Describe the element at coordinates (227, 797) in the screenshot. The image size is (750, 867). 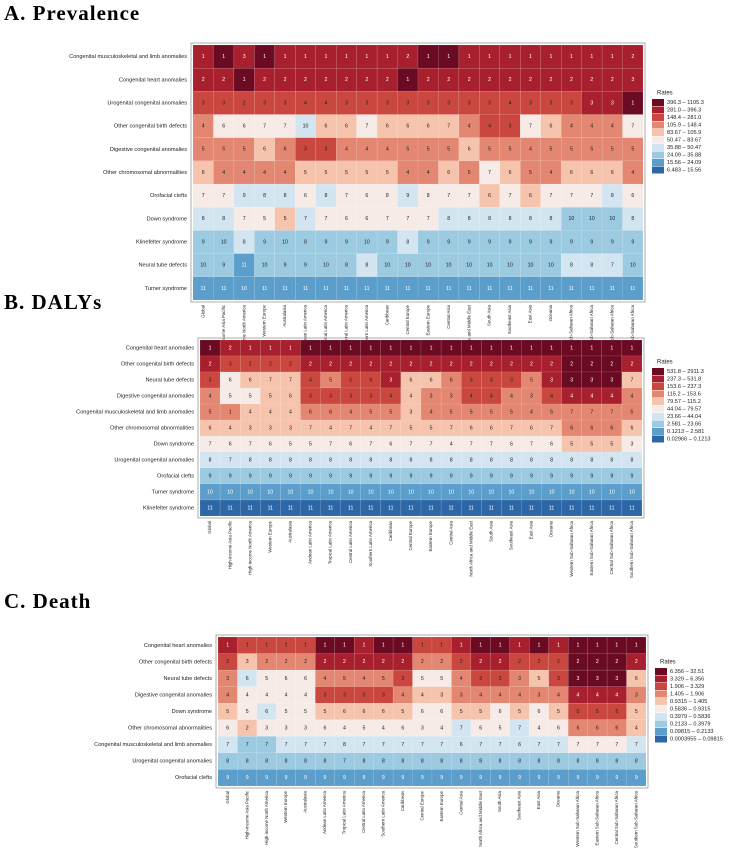
I see `column-label: Global` at that location.